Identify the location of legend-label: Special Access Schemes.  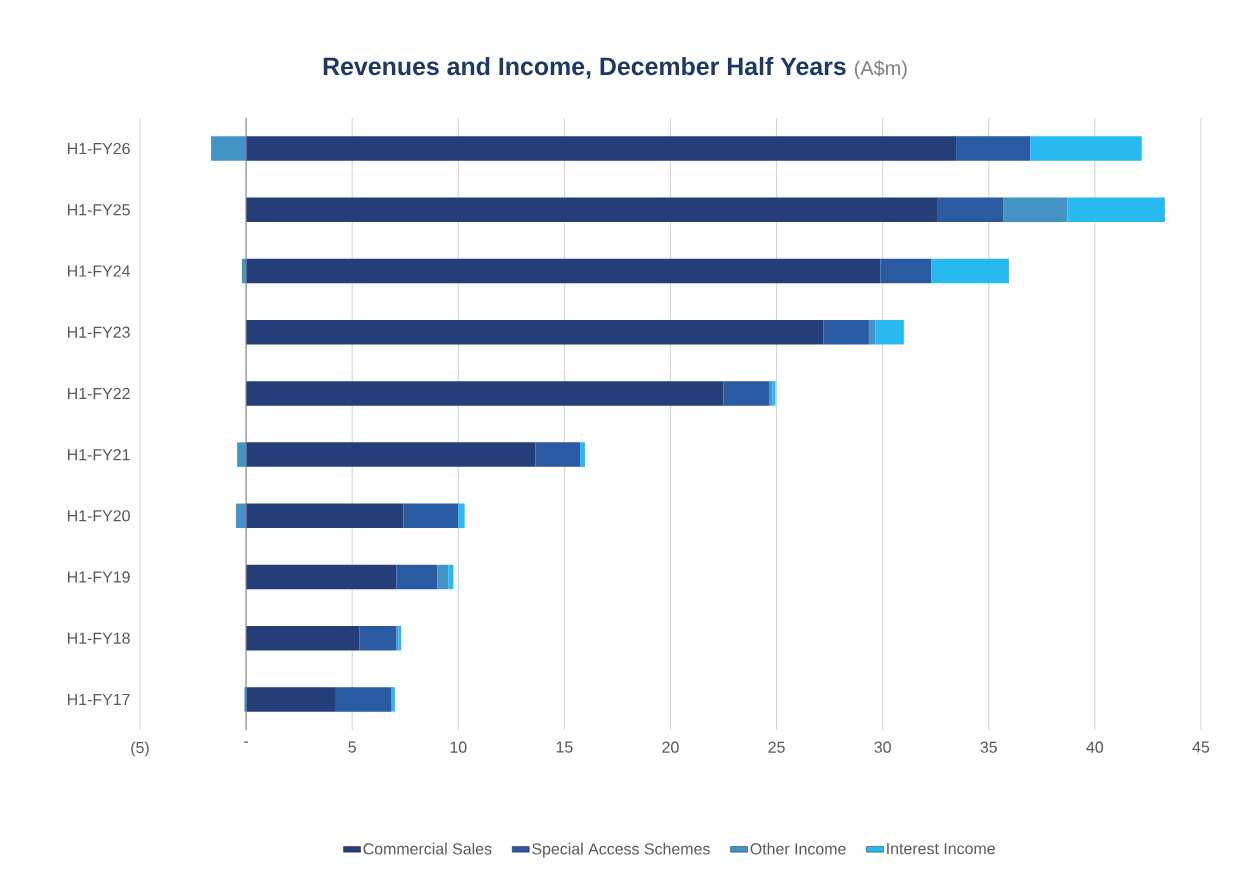
(621, 850).